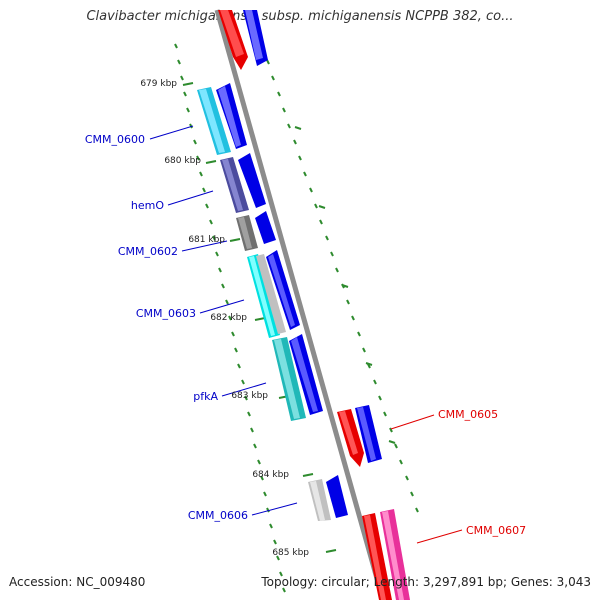  Describe the element at coordinates (206, 240) in the screenshot. I see `kbp-tick-label: 681 kbp` at that location.